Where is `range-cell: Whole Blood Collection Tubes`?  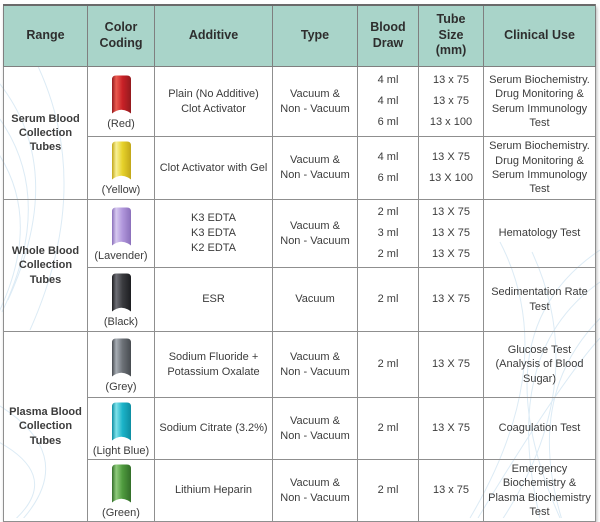 range-cell: Whole Blood Collection Tubes is located at coordinates (45, 265).